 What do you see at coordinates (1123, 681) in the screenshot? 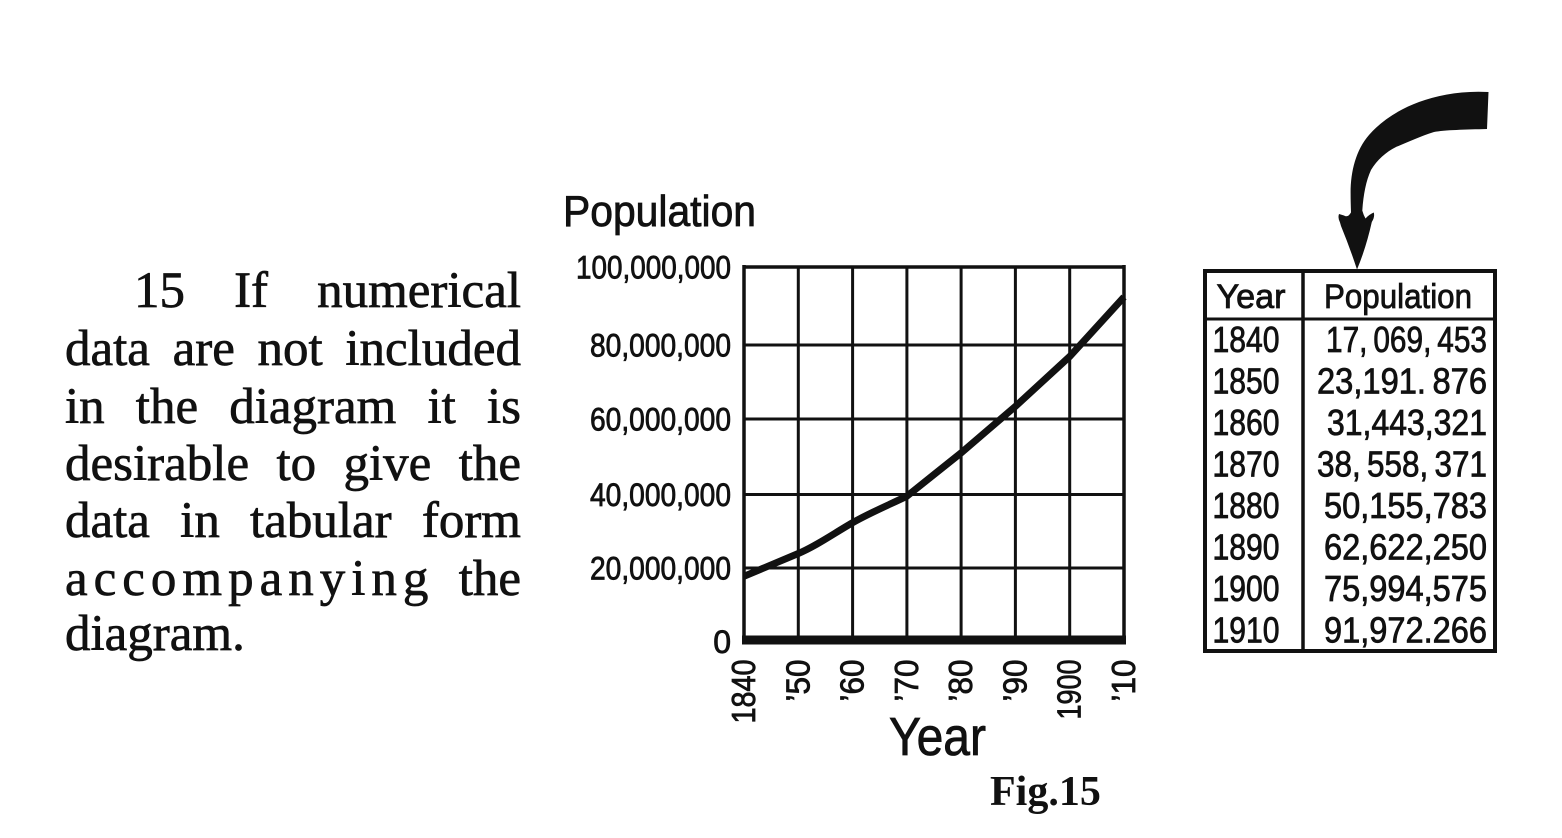
I see `svg-text: ’10` at bounding box center [1123, 681].